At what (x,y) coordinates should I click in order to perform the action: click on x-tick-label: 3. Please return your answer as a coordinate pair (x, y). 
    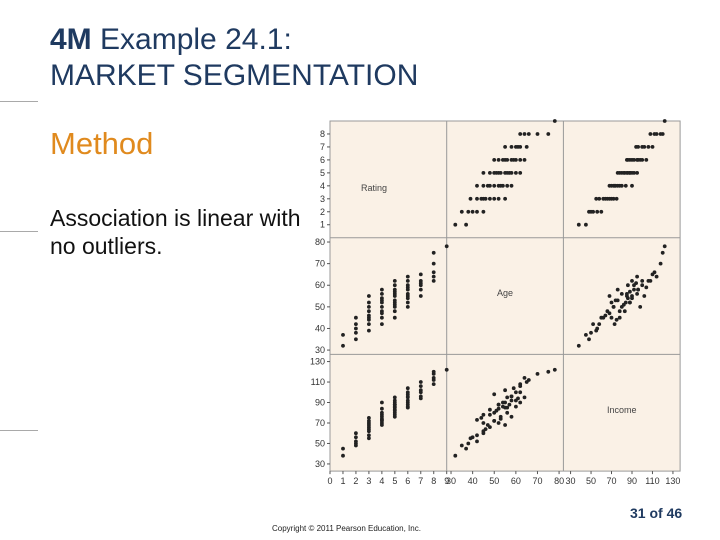
    Looking at the image, I should click on (368, 481).